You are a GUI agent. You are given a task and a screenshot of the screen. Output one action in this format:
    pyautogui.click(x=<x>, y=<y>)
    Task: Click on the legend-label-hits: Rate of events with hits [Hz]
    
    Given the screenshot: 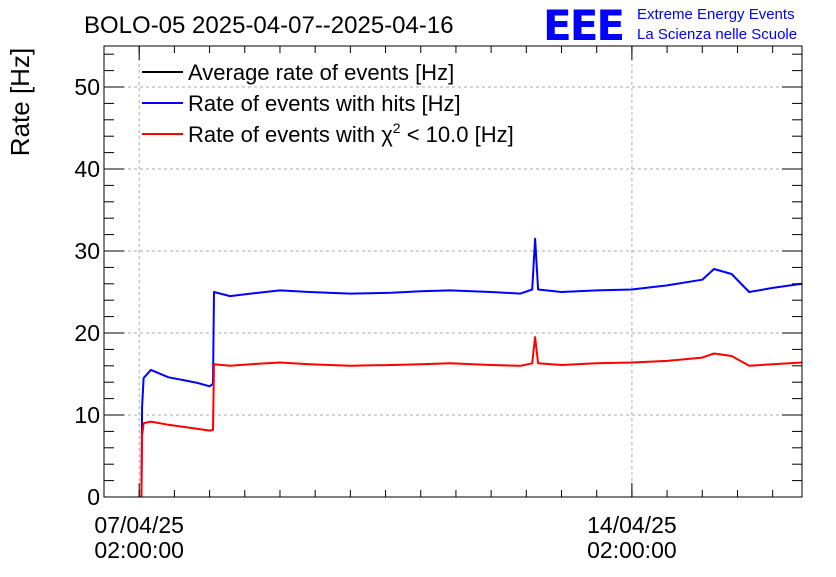 What is the action you would take?
    pyautogui.click(x=324, y=103)
    